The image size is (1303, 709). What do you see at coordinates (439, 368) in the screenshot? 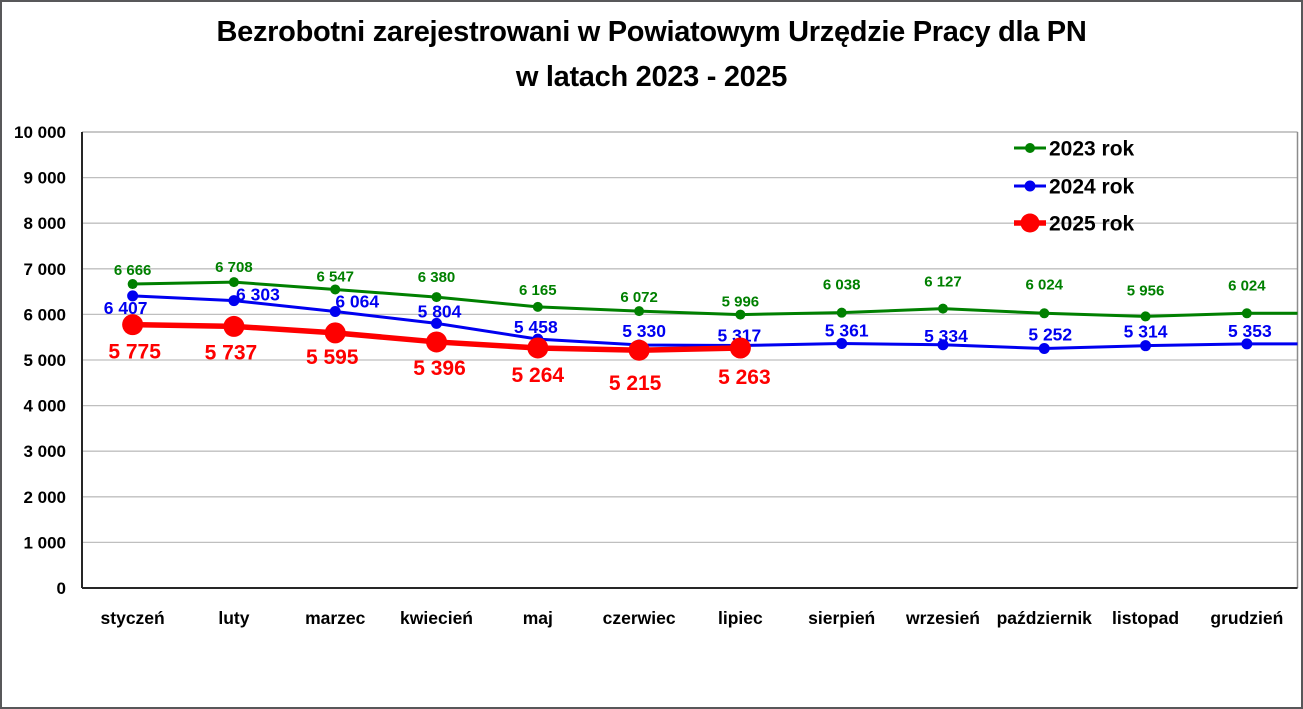
I see `value-label-2025-rok-kwiecień: 5 396` at bounding box center [439, 368].